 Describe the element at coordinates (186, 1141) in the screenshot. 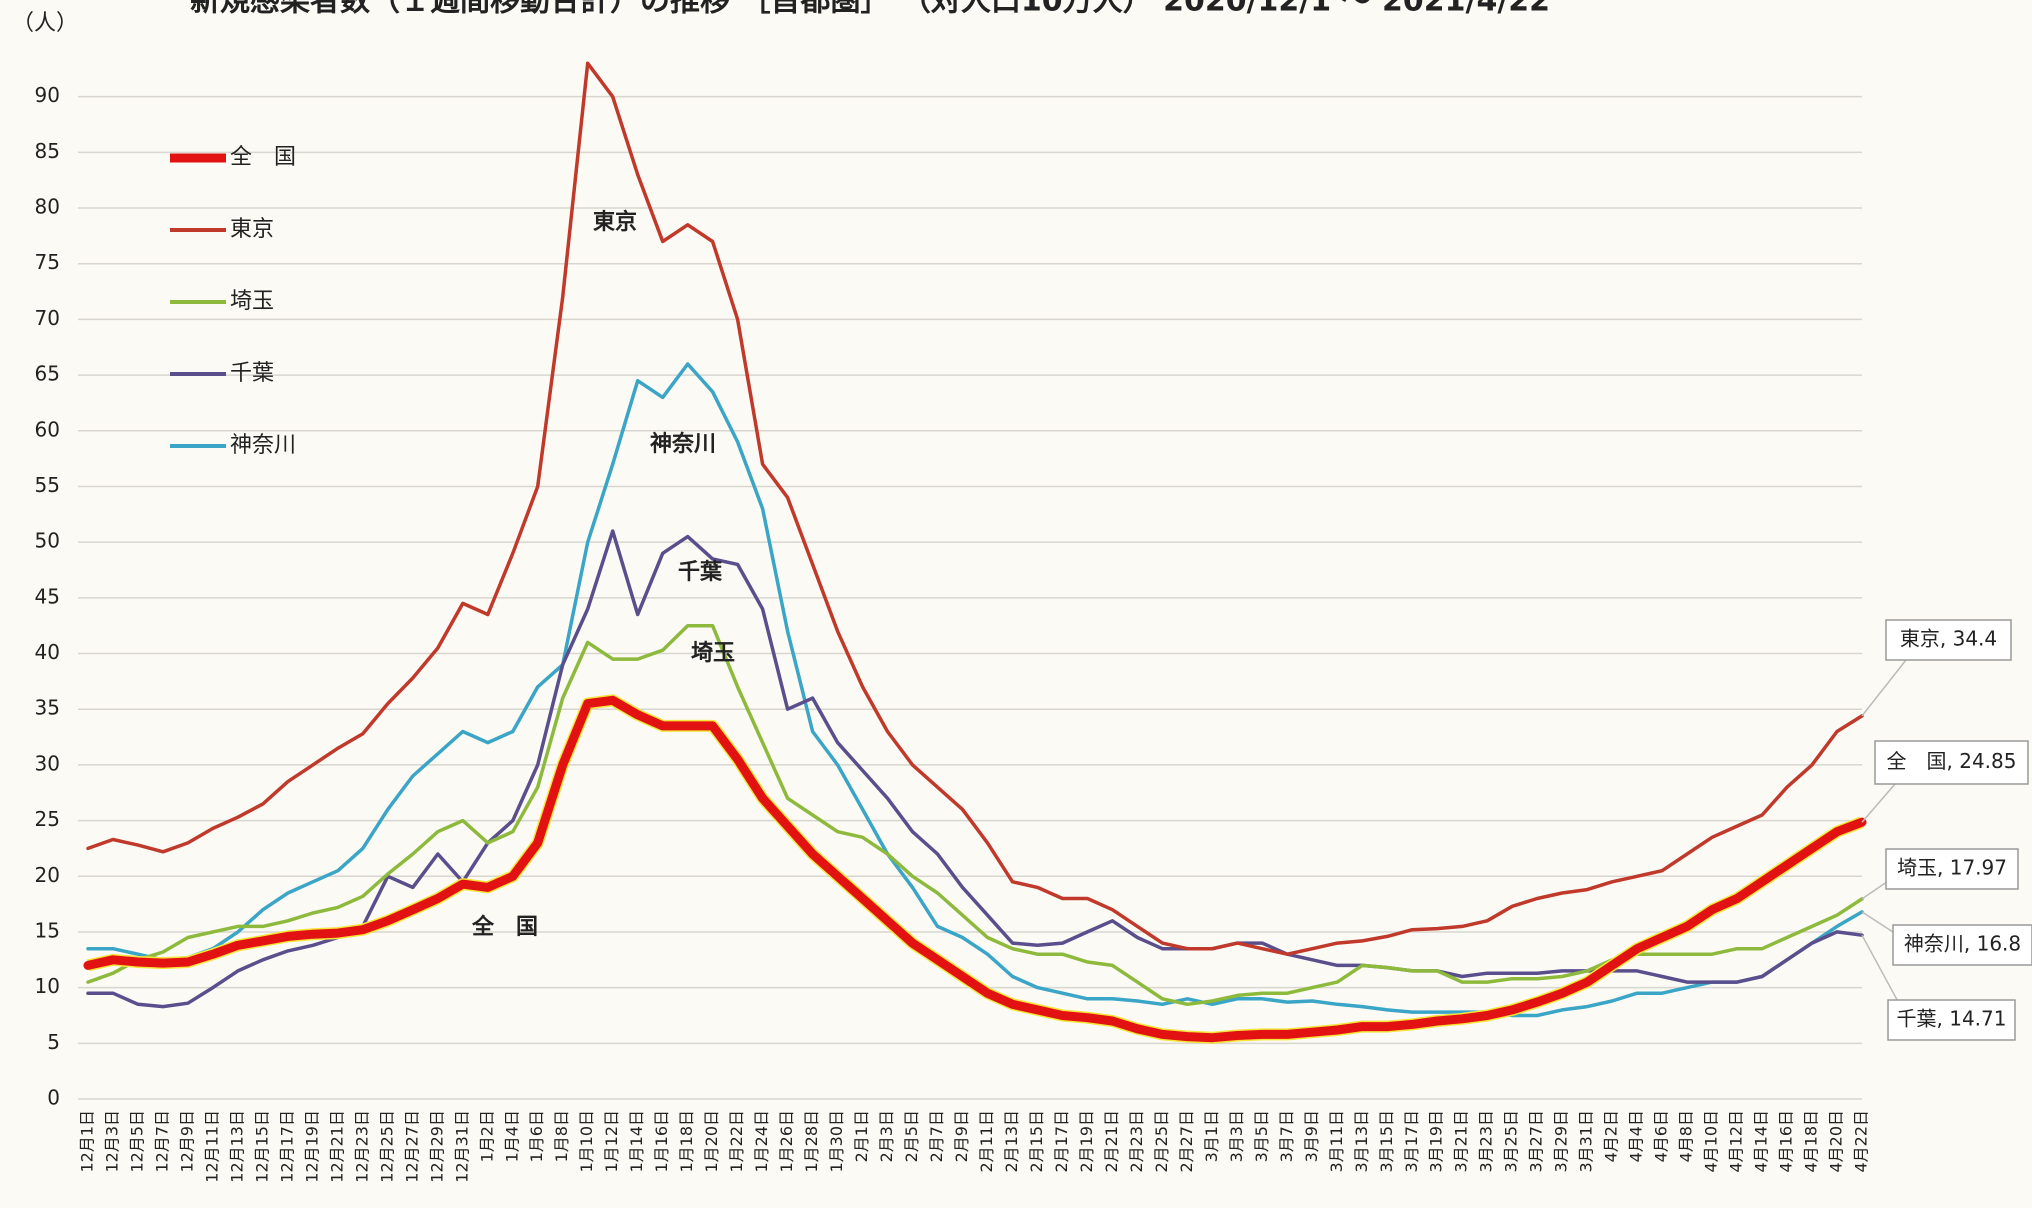

I see `x-tick-label: 12月9日` at that location.